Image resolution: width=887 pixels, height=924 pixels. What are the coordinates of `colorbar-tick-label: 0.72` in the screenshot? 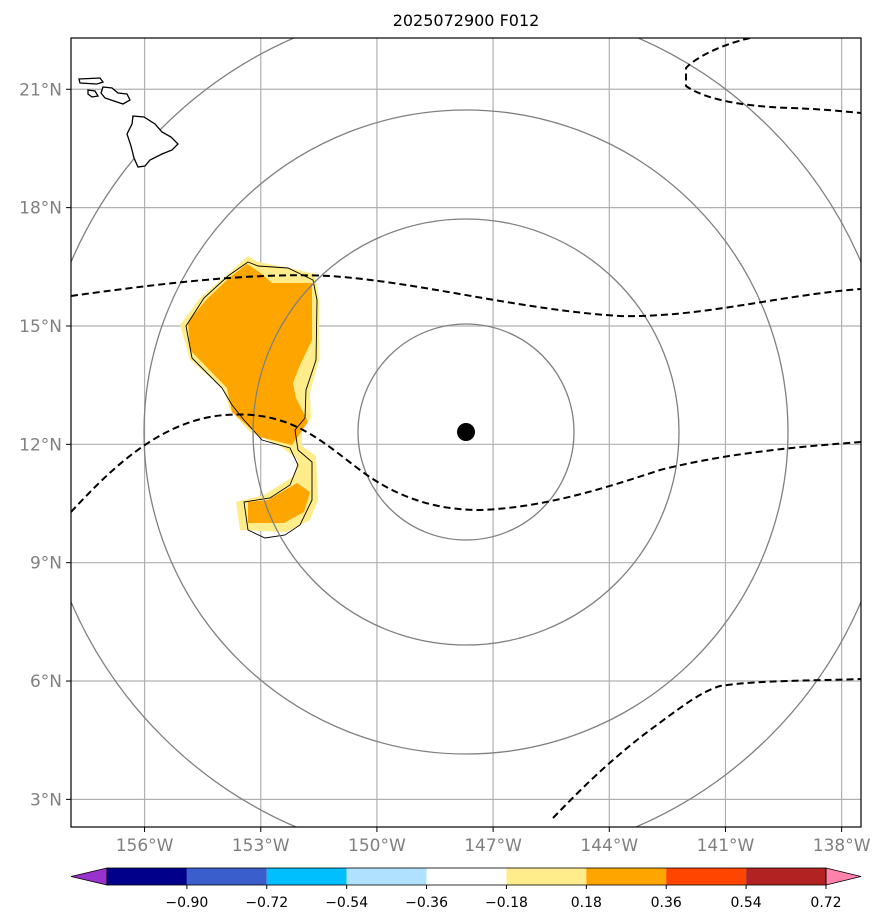 It's located at (825, 903).